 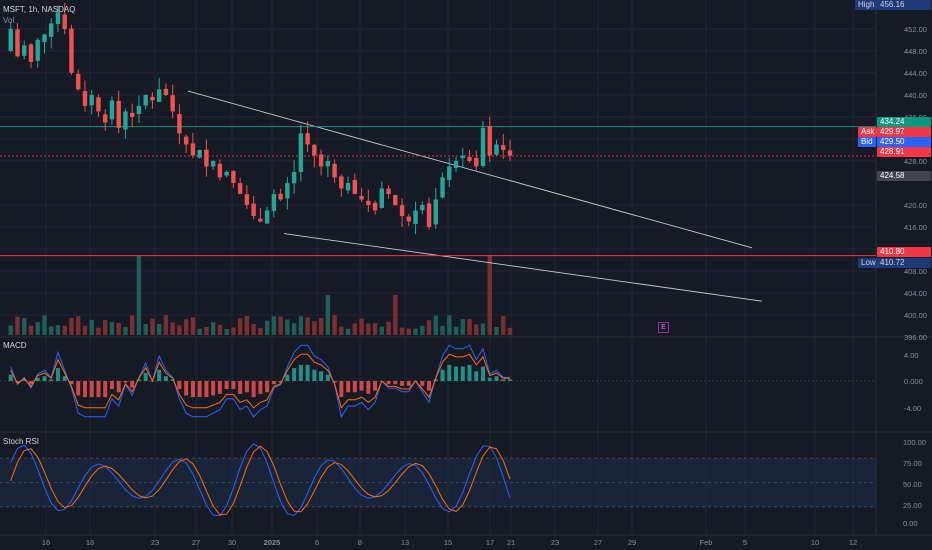 I want to click on symbol-title: MSFT, 1h, NASDAQ, so click(x=39, y=9).